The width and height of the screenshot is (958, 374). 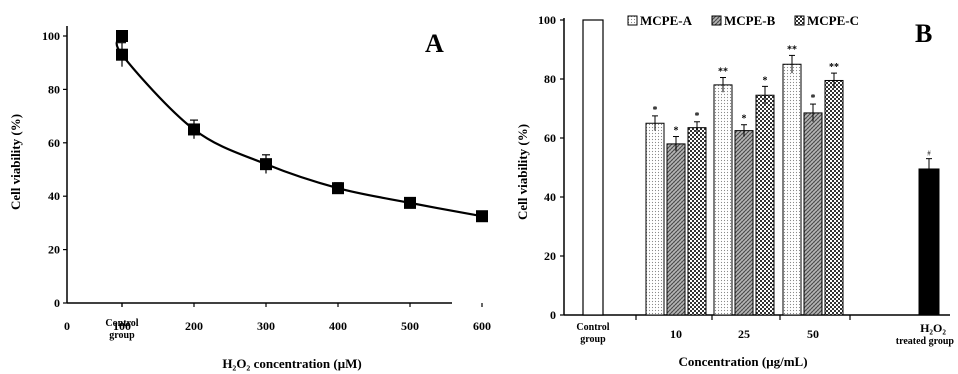 What do you see at coordinates (550, 197) in the screenshot?
I see `panel-b-y-tick-label: 40` at bounding box center [550, 197].